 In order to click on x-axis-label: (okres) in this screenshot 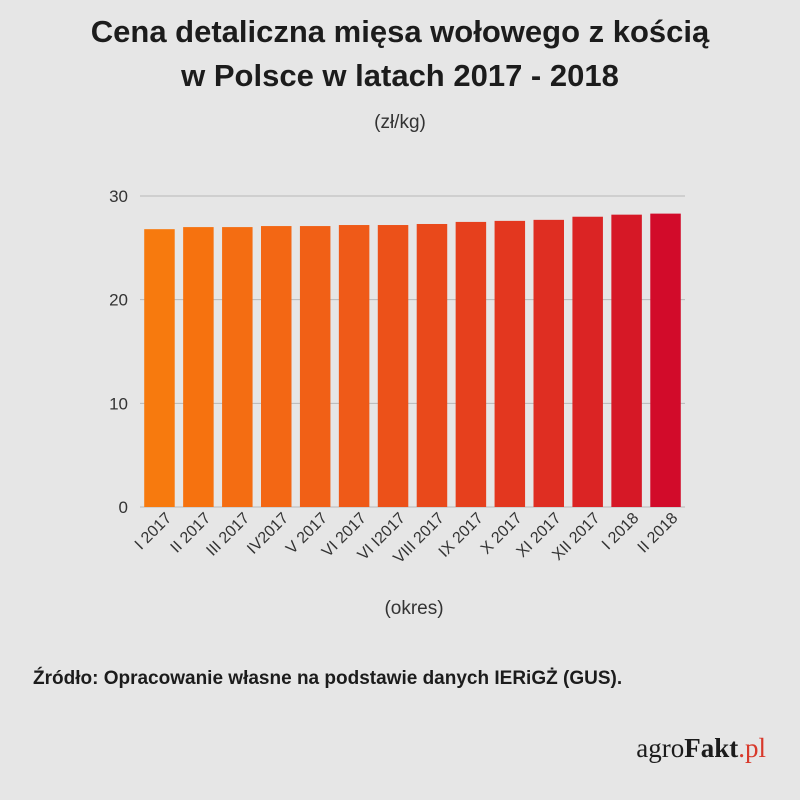, I will do `click(414, 608)`.